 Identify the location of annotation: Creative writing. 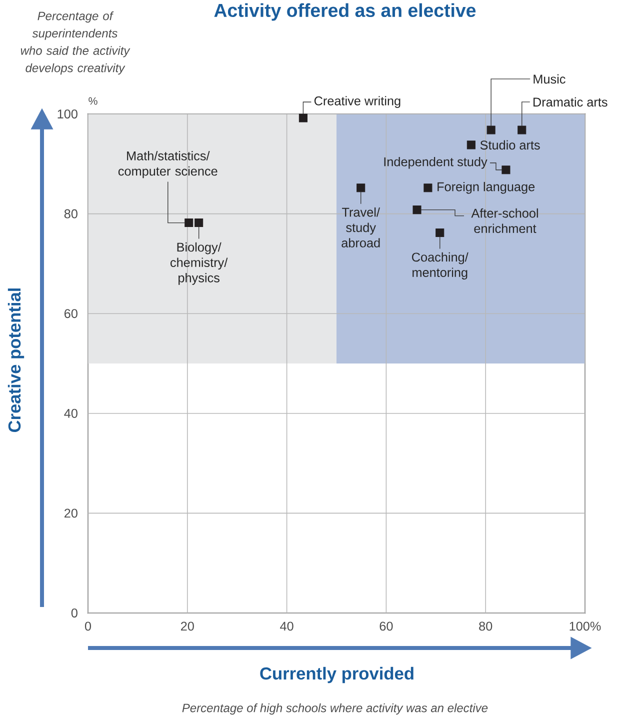
(357, 102).